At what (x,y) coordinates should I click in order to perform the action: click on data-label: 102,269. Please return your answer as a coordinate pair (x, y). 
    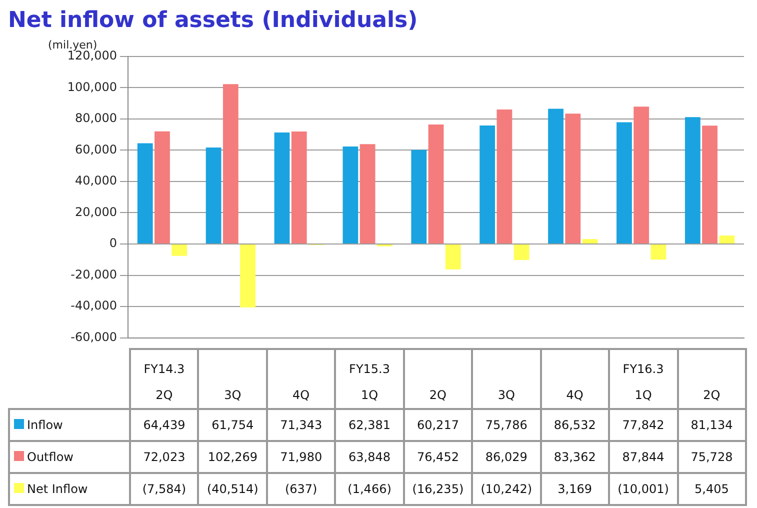
    Looking at the image, I should click on (232, 457).